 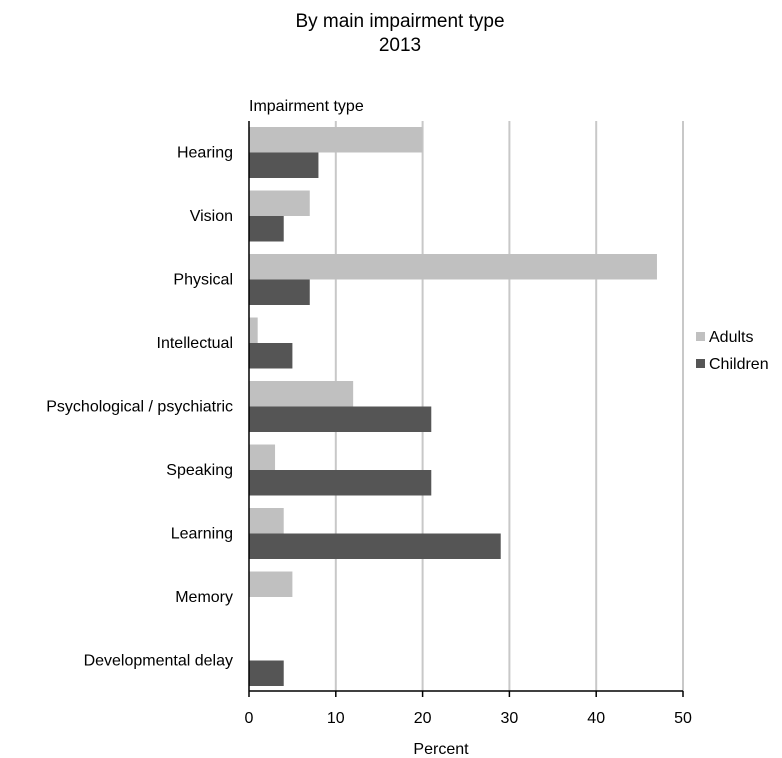 What do you see at coordinates (596, 718) in the screenshot?
I see `x-tick-label: 40` at bounding box center [596, 718].